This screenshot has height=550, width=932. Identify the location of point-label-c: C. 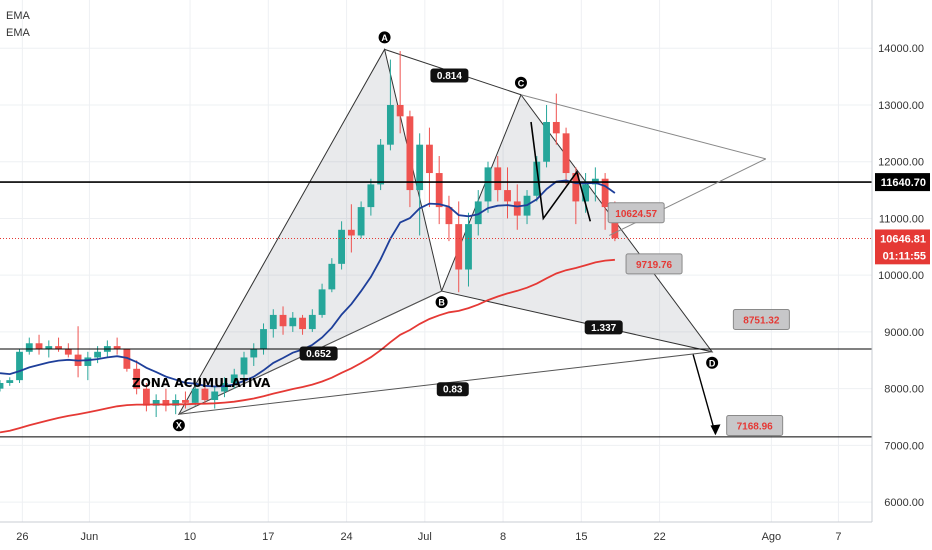
(521, 83).